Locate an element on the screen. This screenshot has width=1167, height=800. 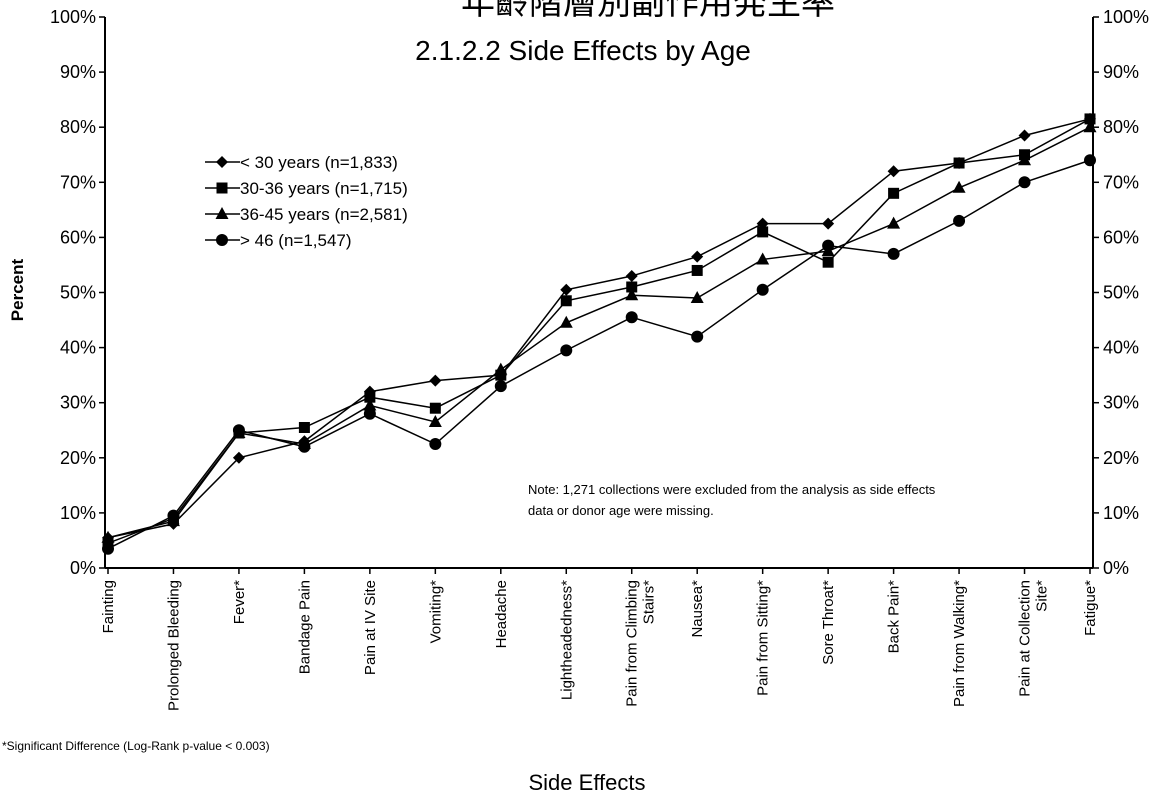
y-tick-label-right: 90% is located at coordinates (1121, 72).